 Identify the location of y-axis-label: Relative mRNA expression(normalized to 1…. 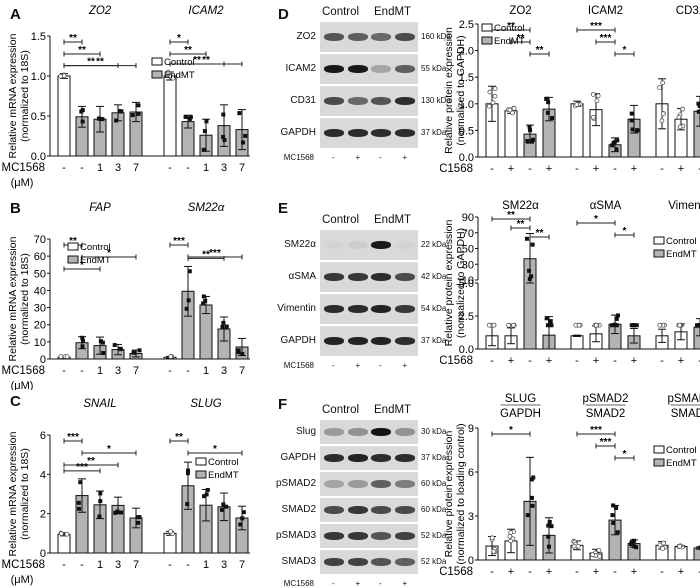
(19, 298).